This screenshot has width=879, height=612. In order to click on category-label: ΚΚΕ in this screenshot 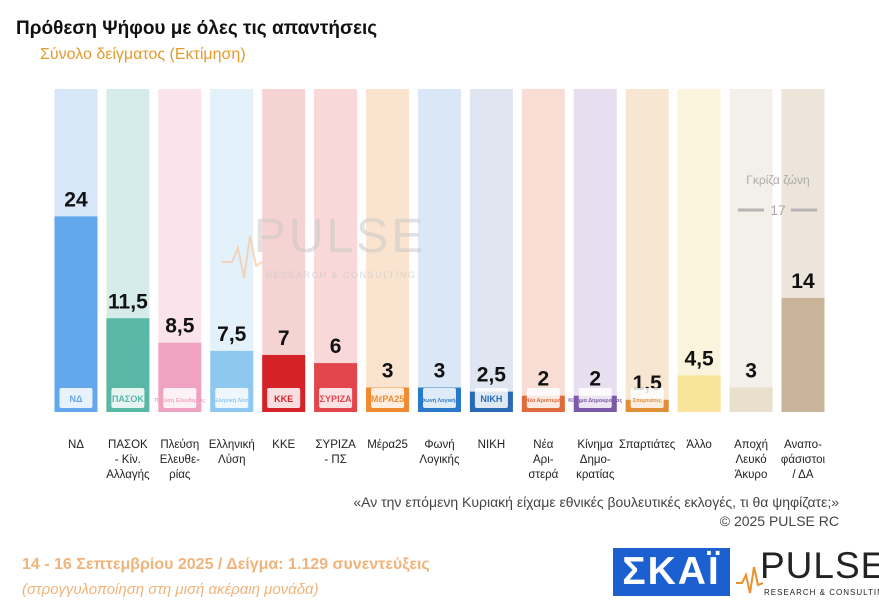, I will do `click(283, 445)`.